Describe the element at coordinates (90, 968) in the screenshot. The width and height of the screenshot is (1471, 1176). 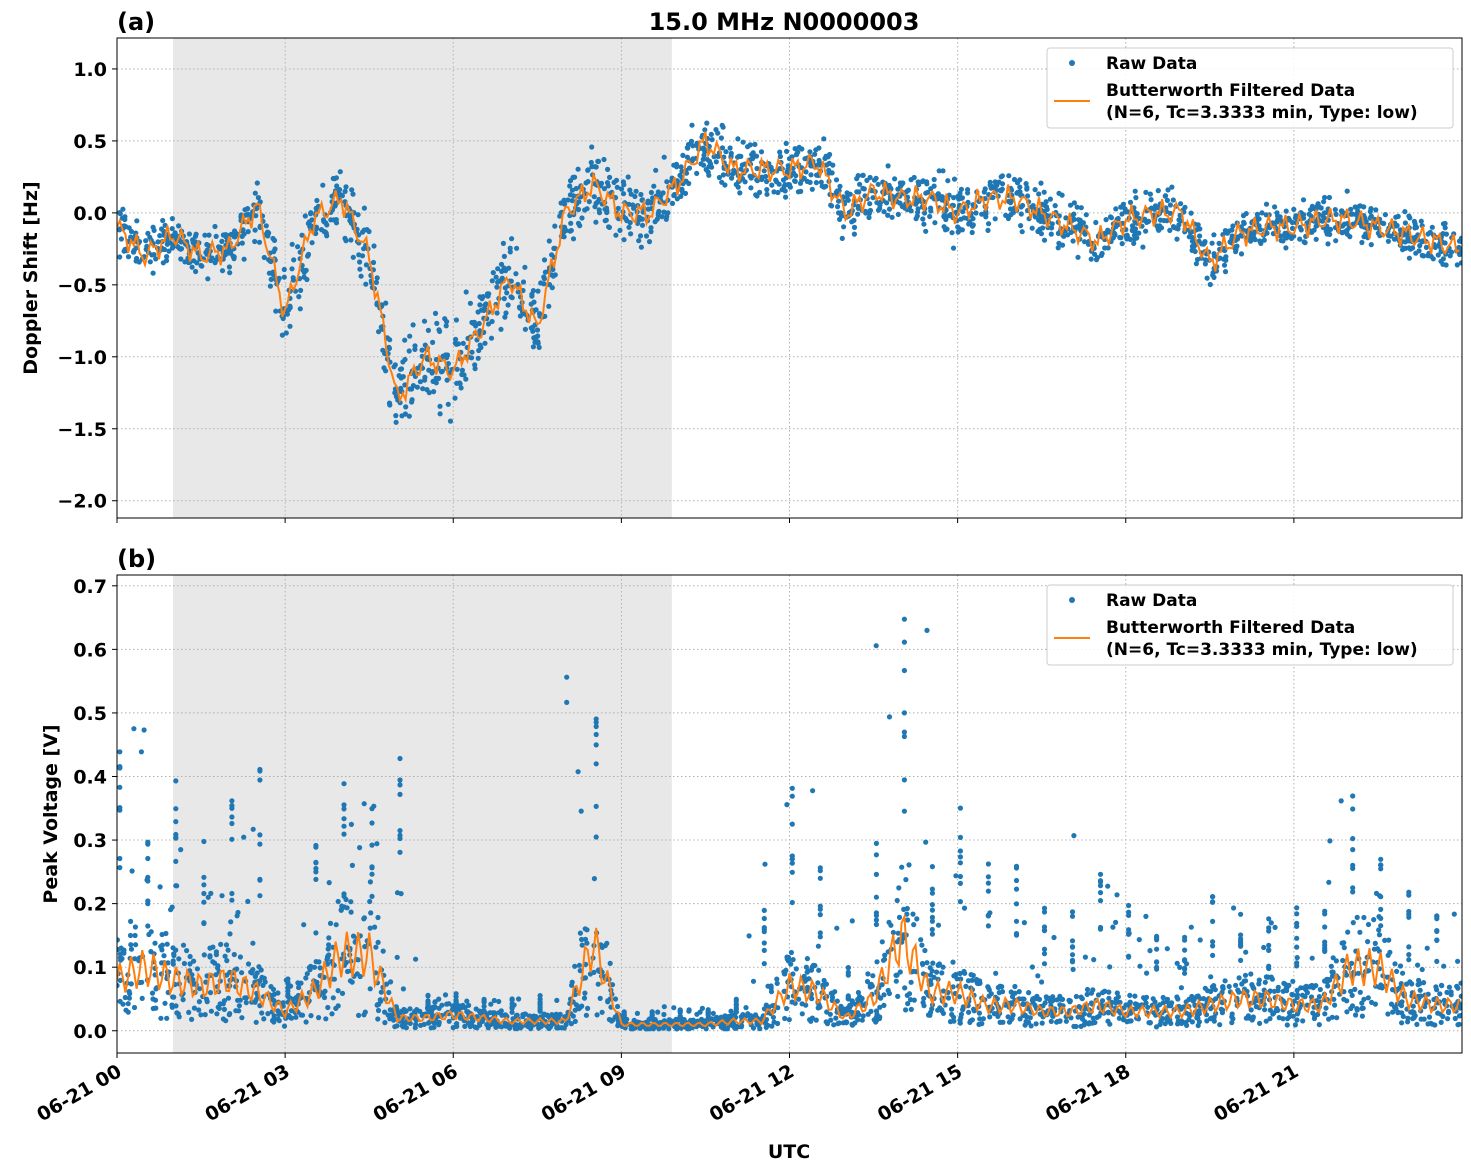
I see `y-tick-label: 0.1` at that location.